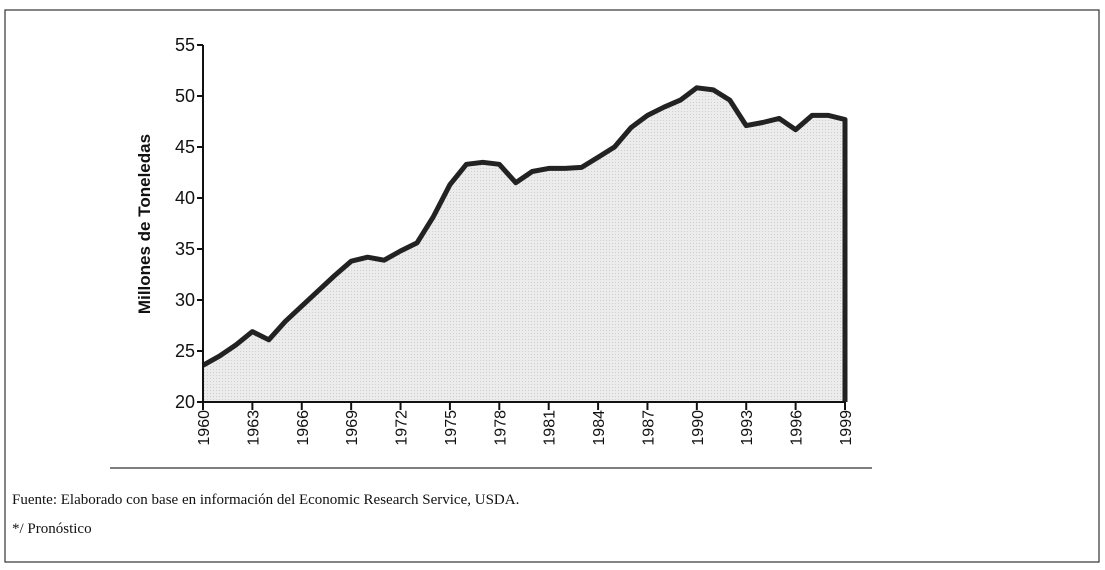  I want to click on x-tick-label: 1969, so click(352, 428).